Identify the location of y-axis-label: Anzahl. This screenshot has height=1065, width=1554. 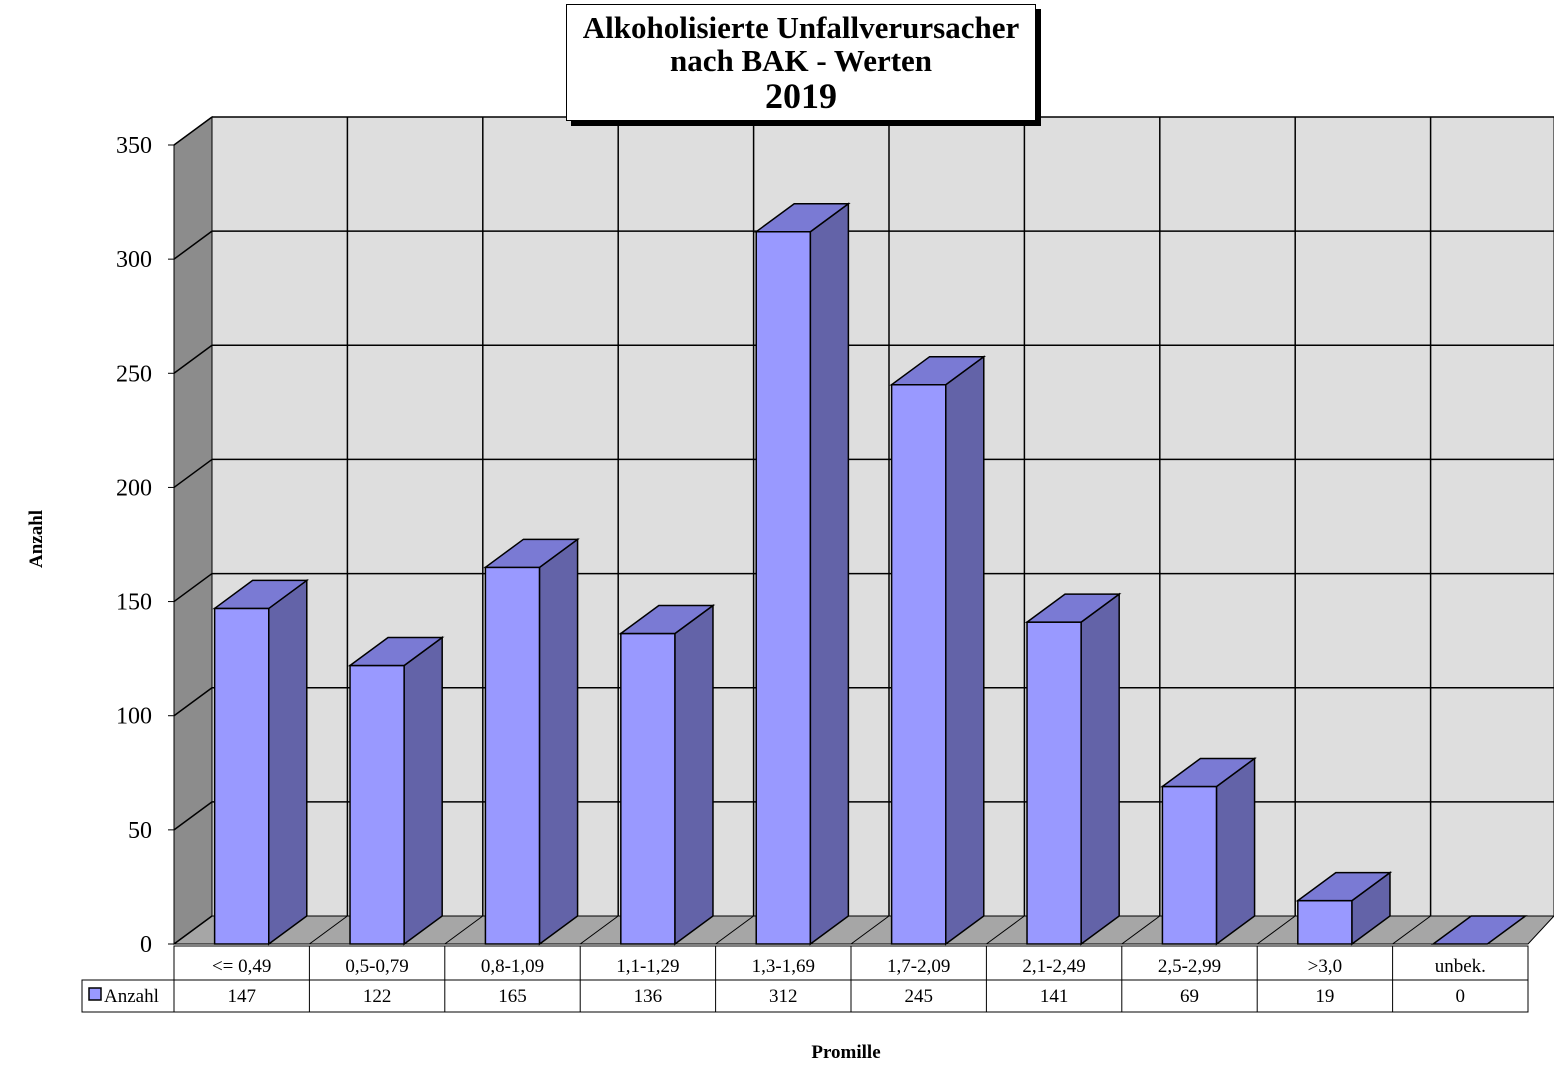
(36, 538).